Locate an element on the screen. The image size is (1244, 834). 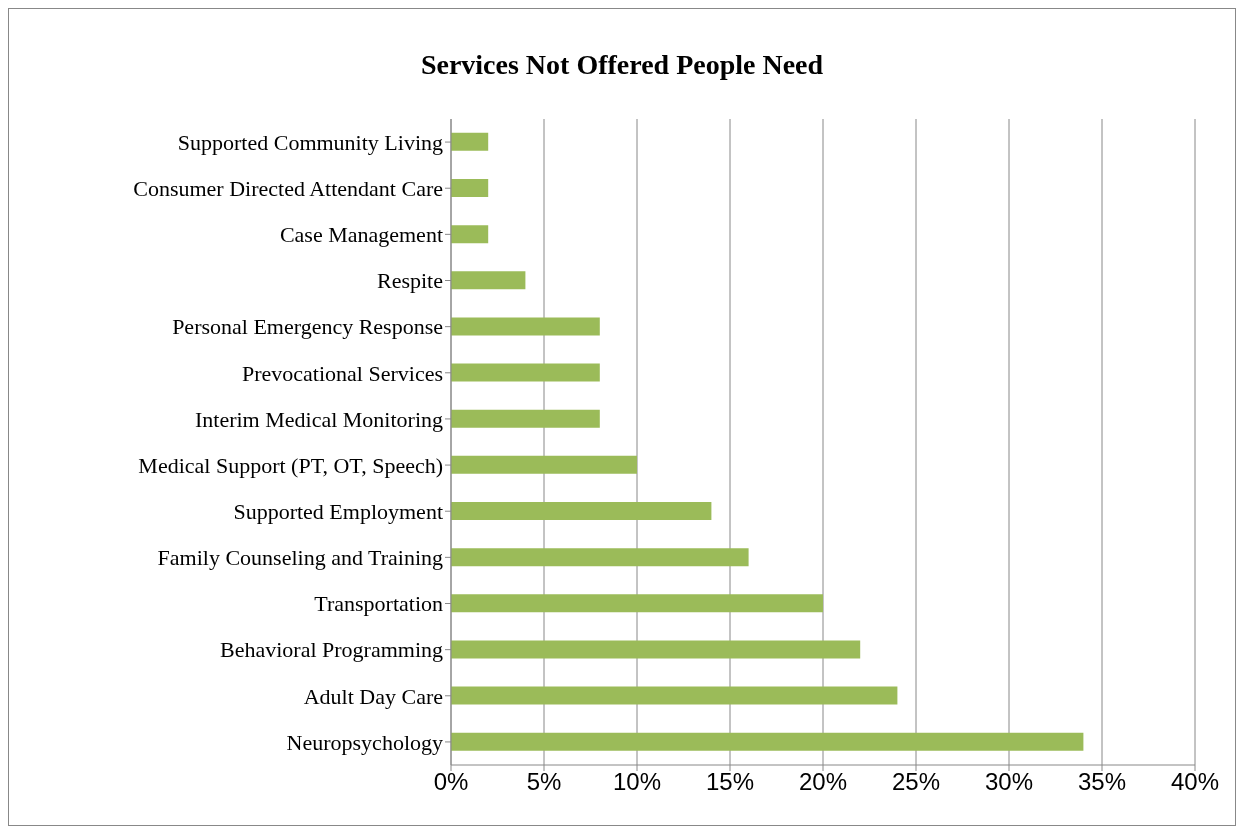
y-tick-label: Adult Day Care is located at coordinates (373, 696).